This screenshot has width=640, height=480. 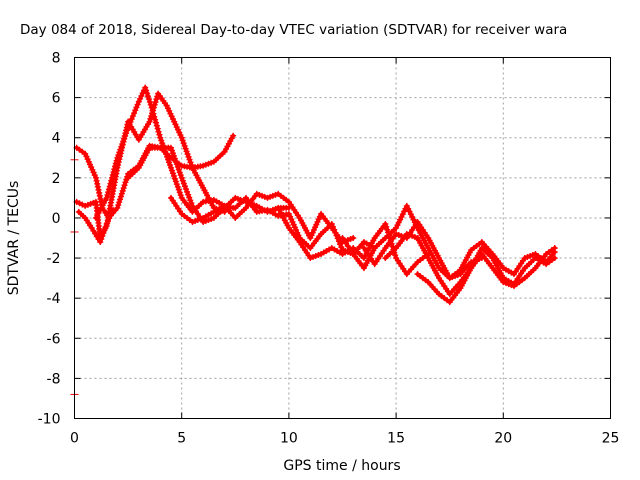 What do you see at coordinates (56, 59) in the screenshot?
I see `y-tick-label: 8` at bounding box center [56, 59].